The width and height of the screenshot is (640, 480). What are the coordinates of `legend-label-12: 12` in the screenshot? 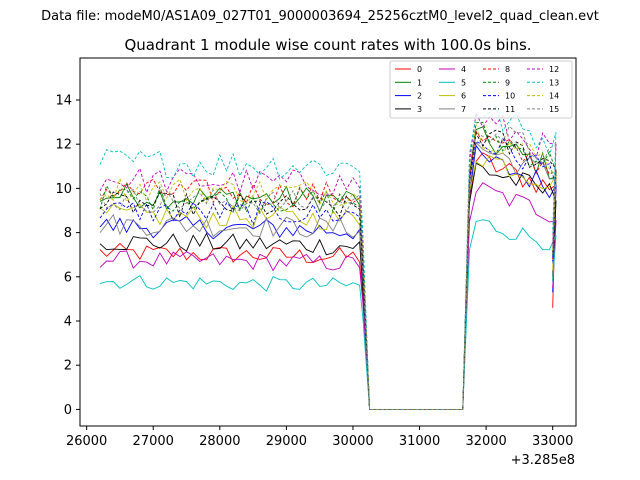 It's located at (554, 69).